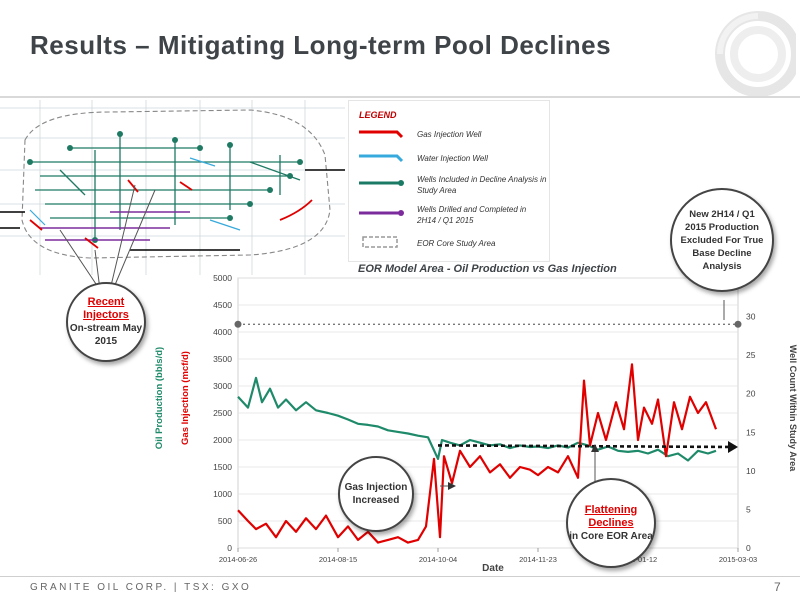  What do you see at coordinates (380, 242) in the screenshot?
I see `eor-core-area-legend-icon` at bounding box center [380, 242].